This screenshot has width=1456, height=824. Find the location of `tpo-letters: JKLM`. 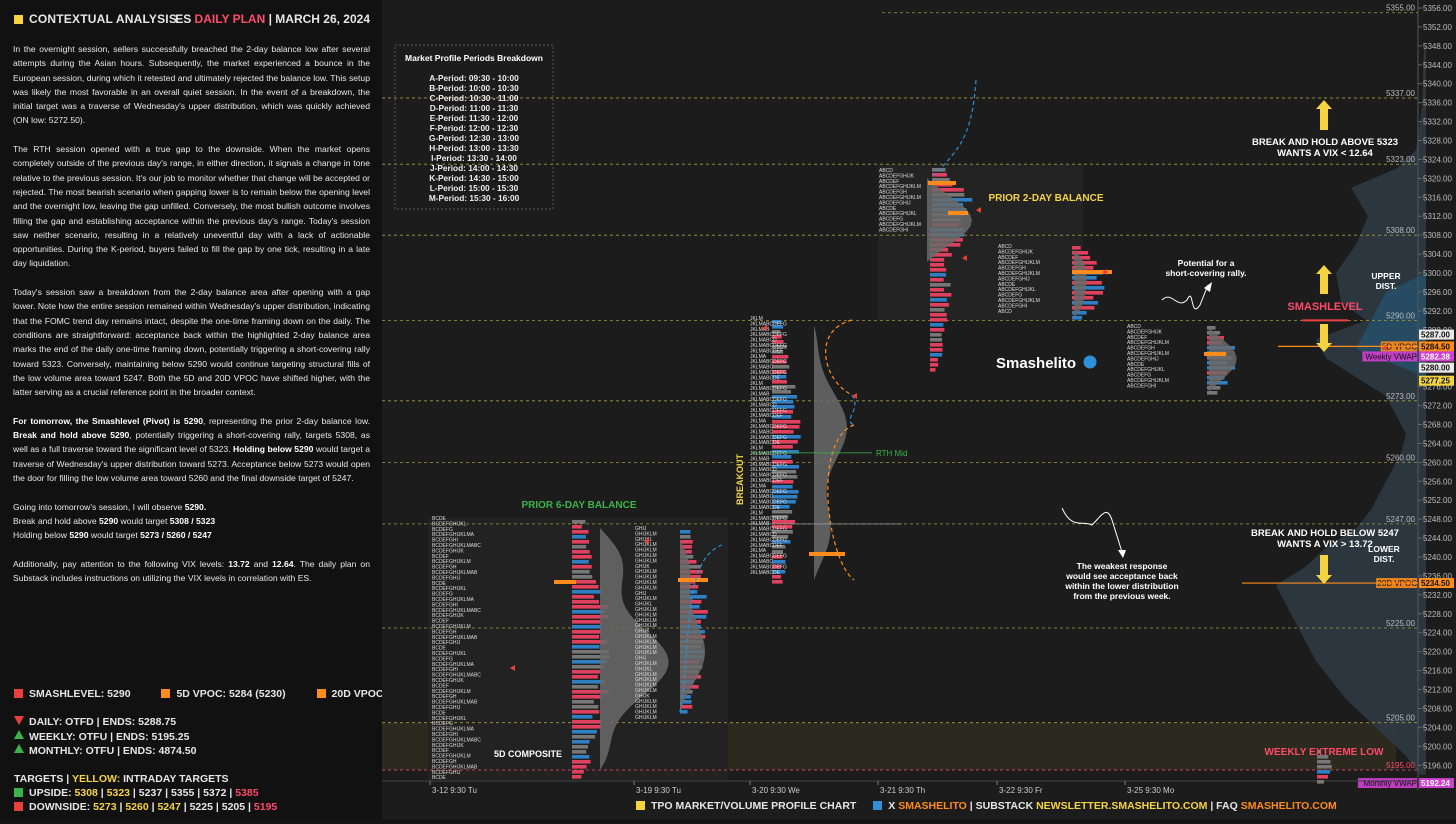

tpo-letters: JKLM is located at coordinates (756, 319).